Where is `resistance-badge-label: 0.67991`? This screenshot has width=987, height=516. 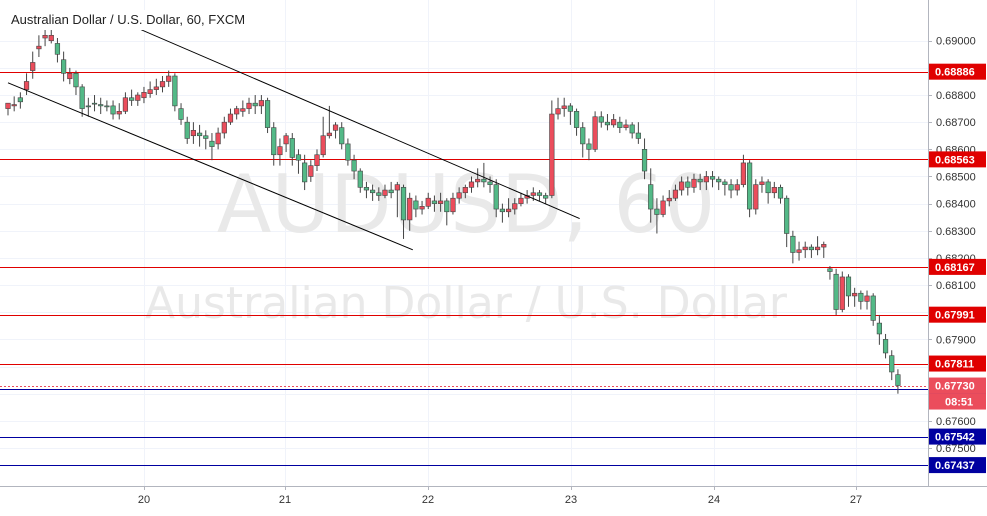 resistance-badge-label: 0.67991 is located at coordinates (955, 316).